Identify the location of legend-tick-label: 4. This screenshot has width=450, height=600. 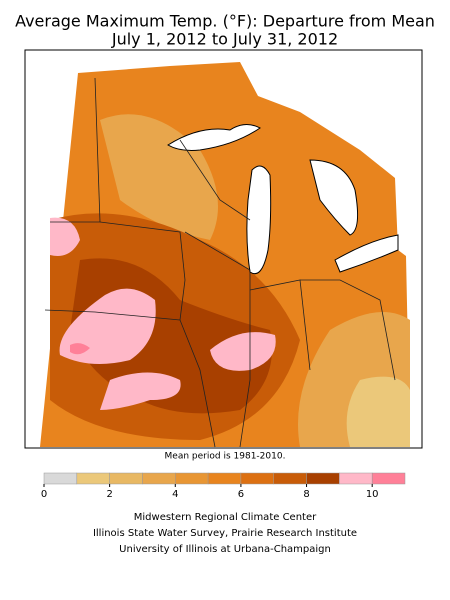
(175, 494).